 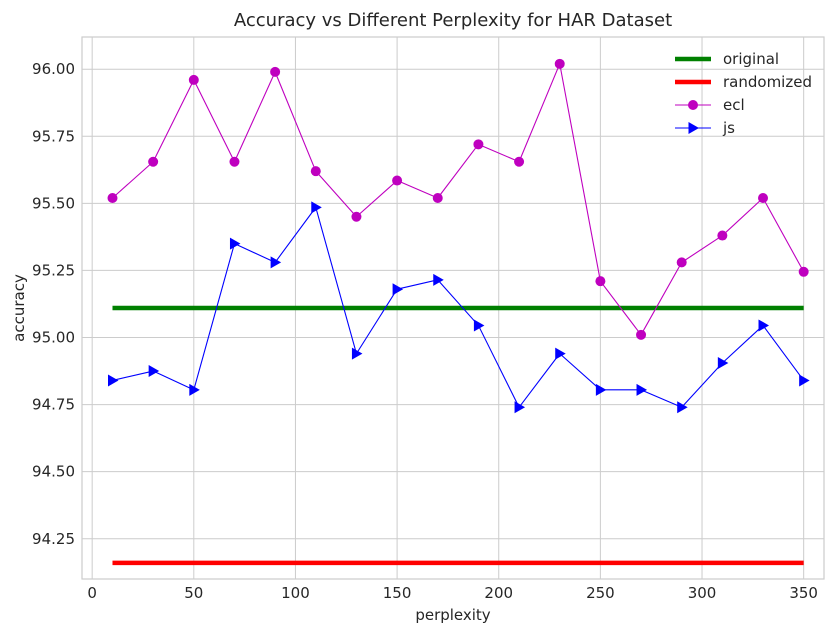 I want to click on legend-entry-ecl: ecl, so click(x=710, y=105).